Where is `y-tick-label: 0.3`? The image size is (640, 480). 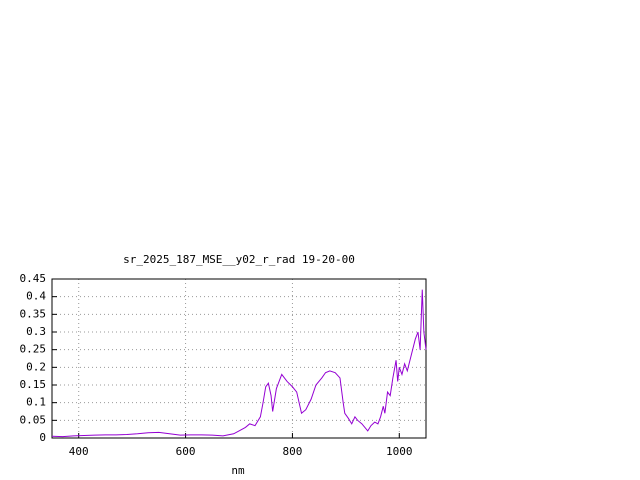
y-tick-label: 0.3 is located at coordinates (36, 331).